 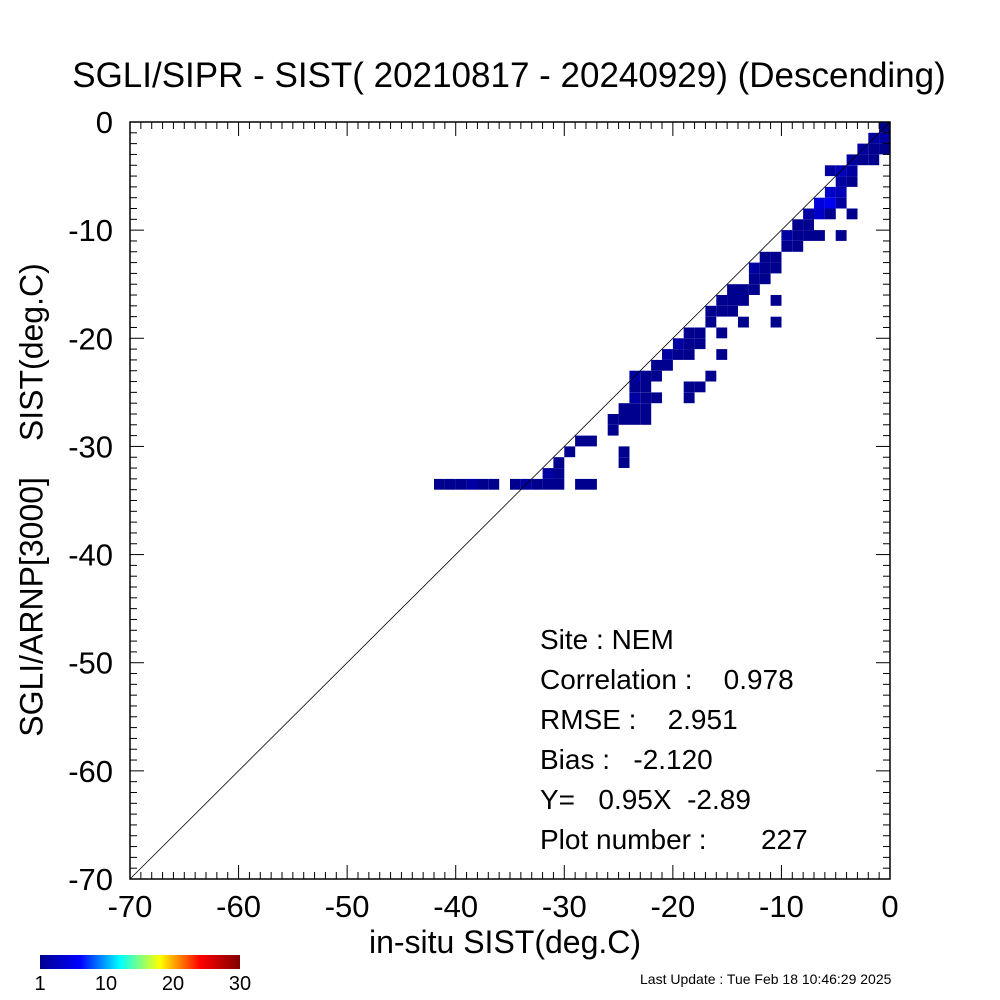 What do you see at coordinates (607, 639) in the screenshot?
I see `stat-site: Site : NEM` at bounding box center [607, 639].